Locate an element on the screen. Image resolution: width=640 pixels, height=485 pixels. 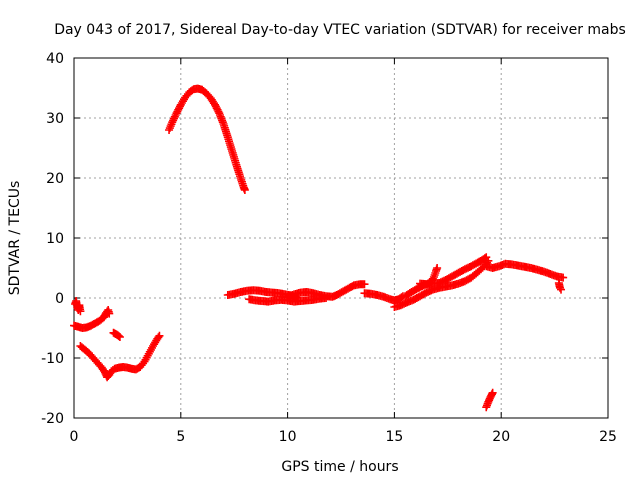
series-sat-e is located at coordinates (207, 139).